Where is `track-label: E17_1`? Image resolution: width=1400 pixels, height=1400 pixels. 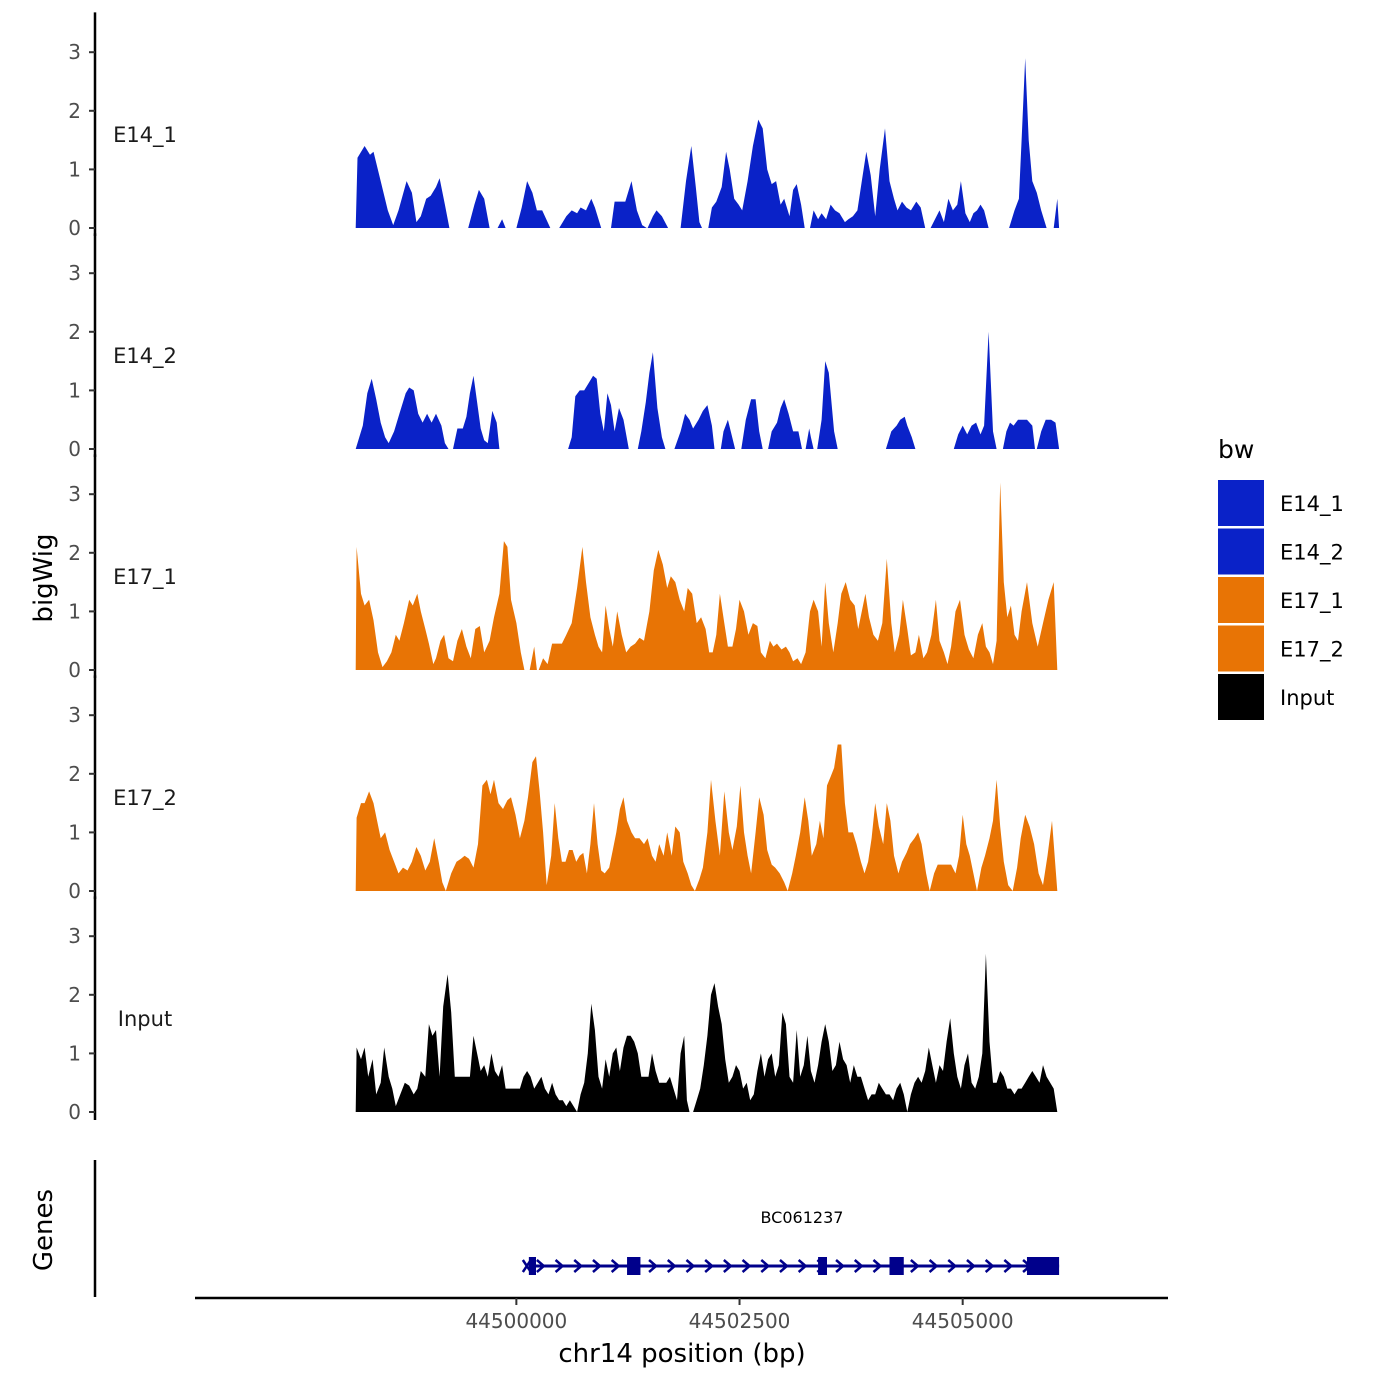 track-label: E17_1 is located at coordinates (145, 577).